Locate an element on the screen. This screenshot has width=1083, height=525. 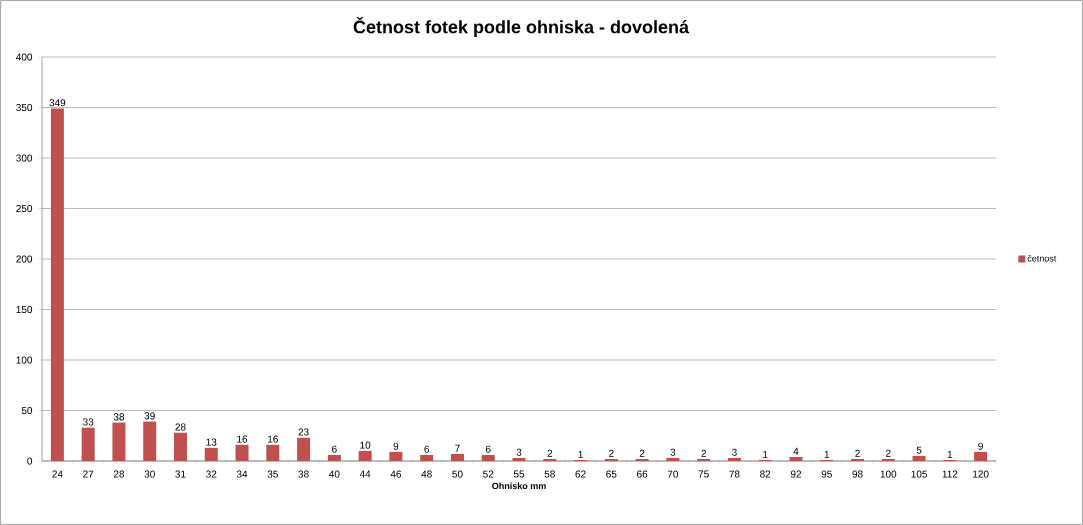
data-label: 33 is located at coordinates (88, 422).